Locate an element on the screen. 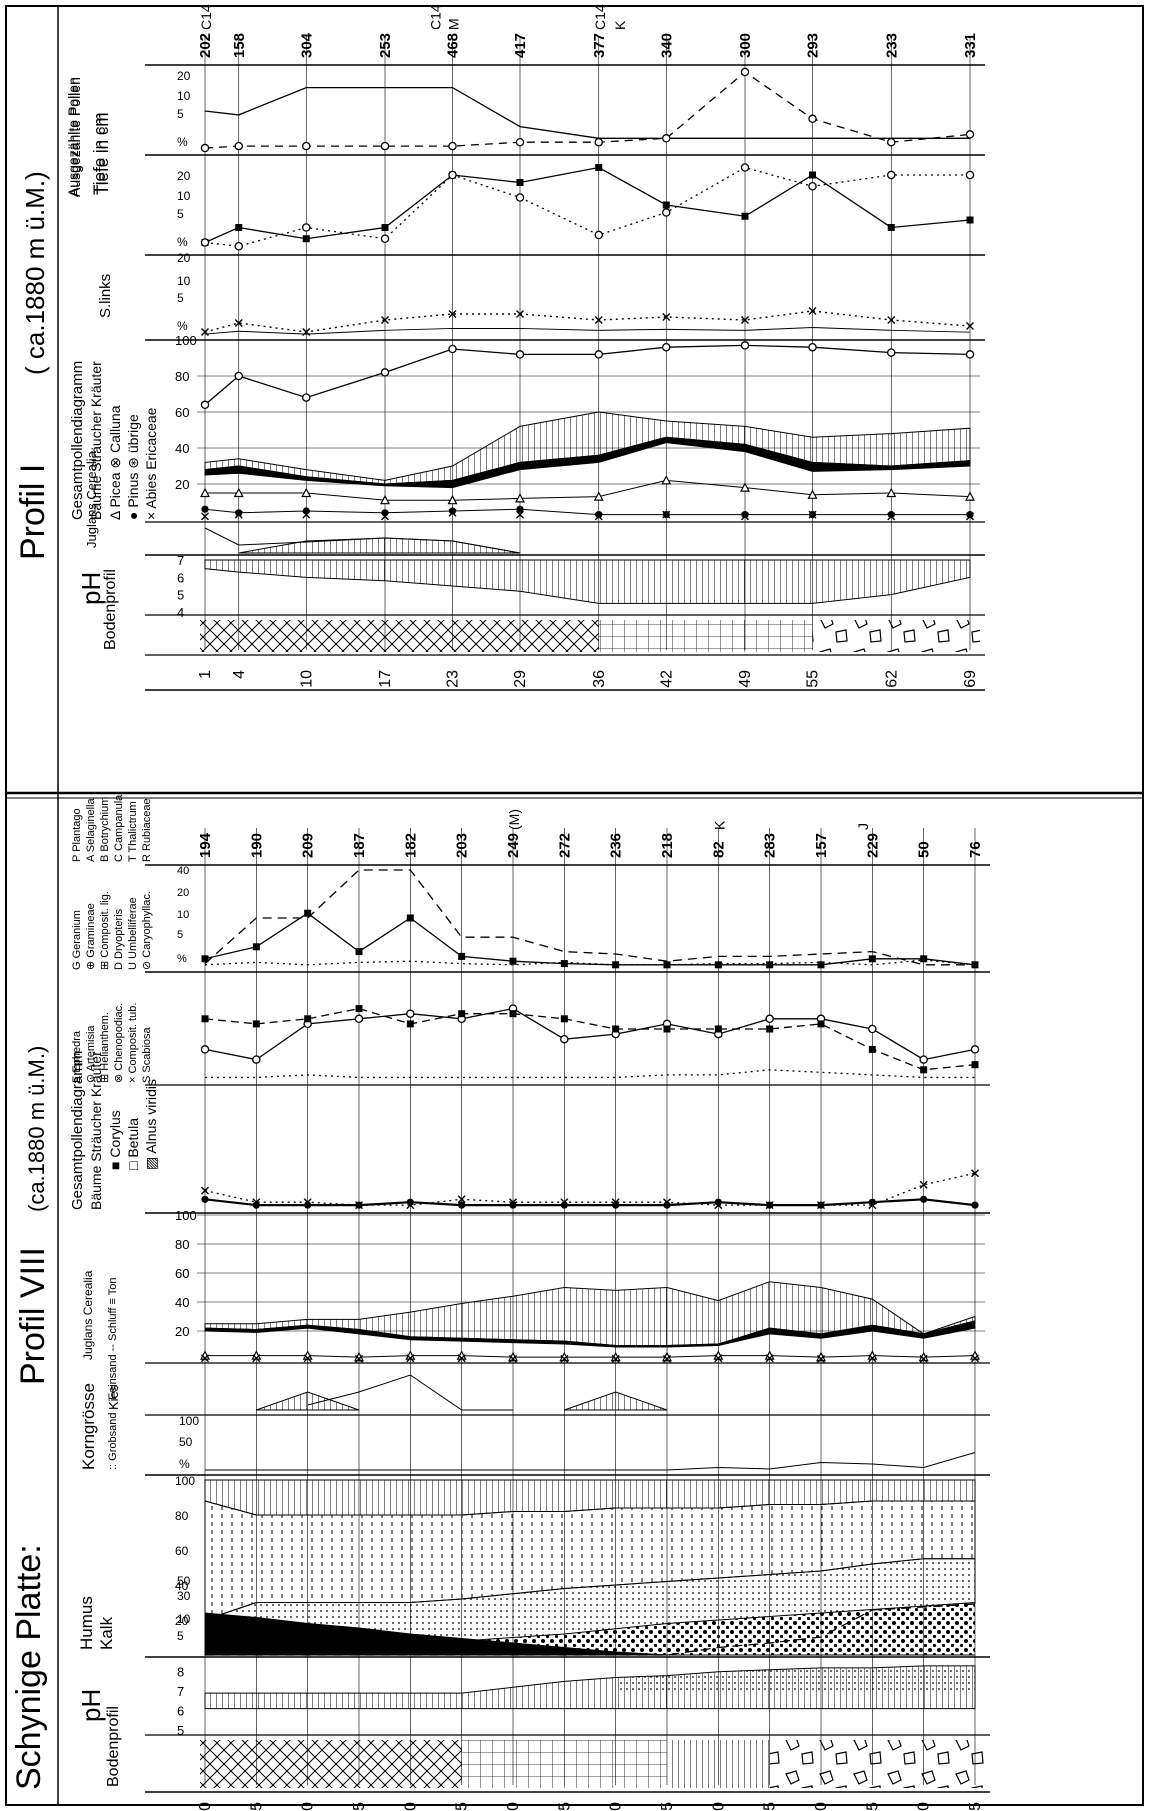  depth-tick-label: 30 is located at coordinates (513, 1806).